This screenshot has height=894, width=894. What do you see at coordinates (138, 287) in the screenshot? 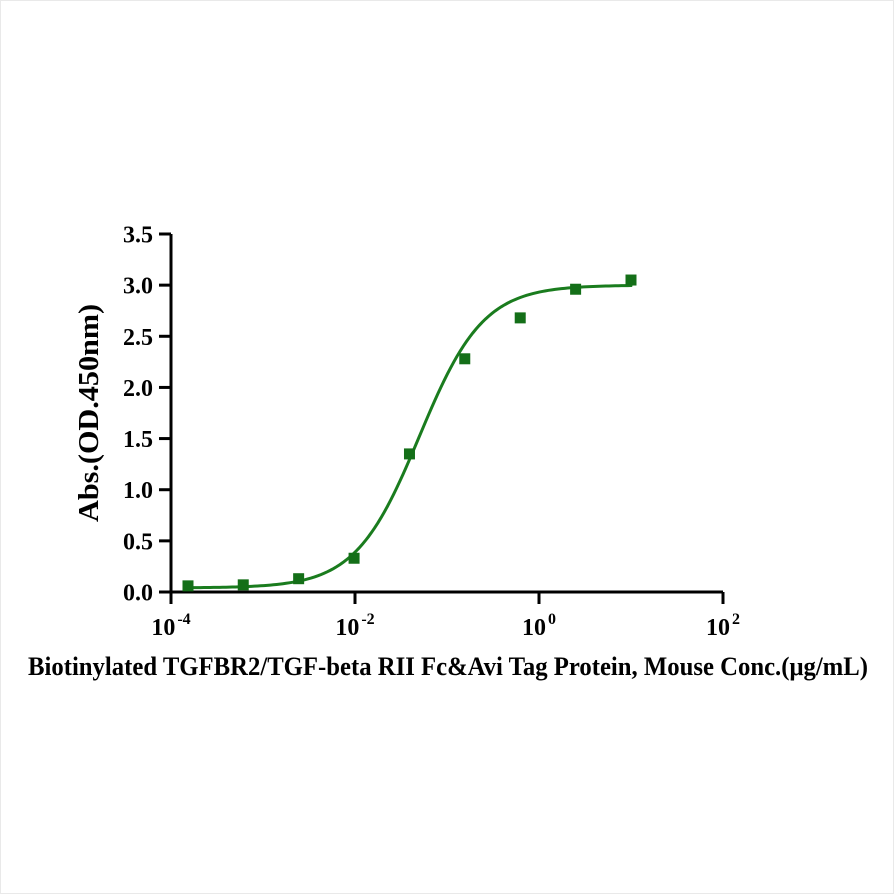
I see `y-tick-label: 3.0` at bounding box center [138, 287].